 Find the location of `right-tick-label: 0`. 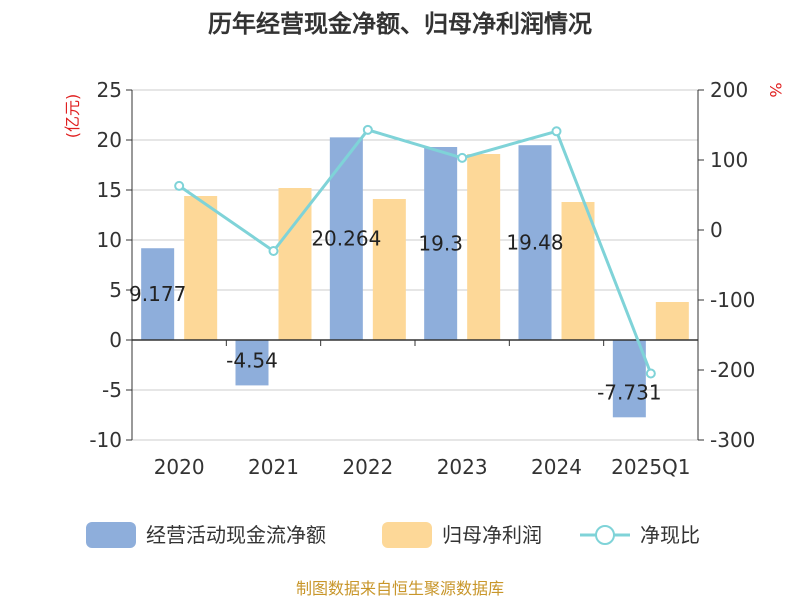

right-tick-label: 0 is located at coordinates (716, 230).